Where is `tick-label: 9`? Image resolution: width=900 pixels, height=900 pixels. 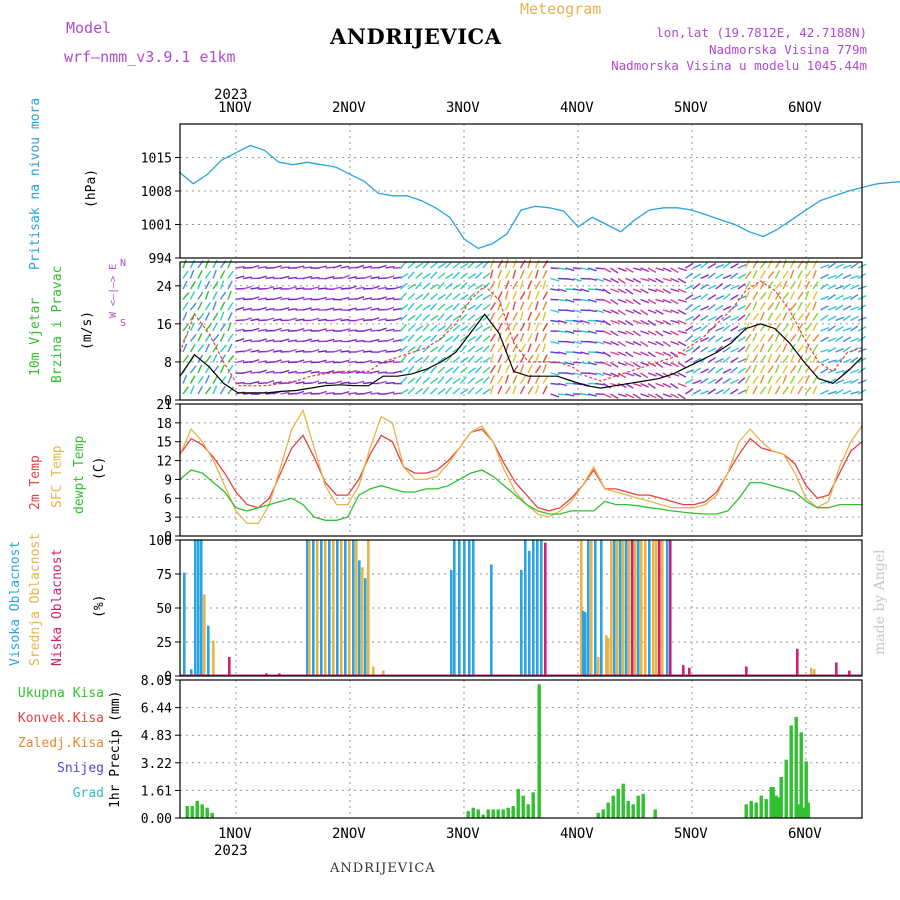 tick-label: 9 is located at coordinates (168, 480).